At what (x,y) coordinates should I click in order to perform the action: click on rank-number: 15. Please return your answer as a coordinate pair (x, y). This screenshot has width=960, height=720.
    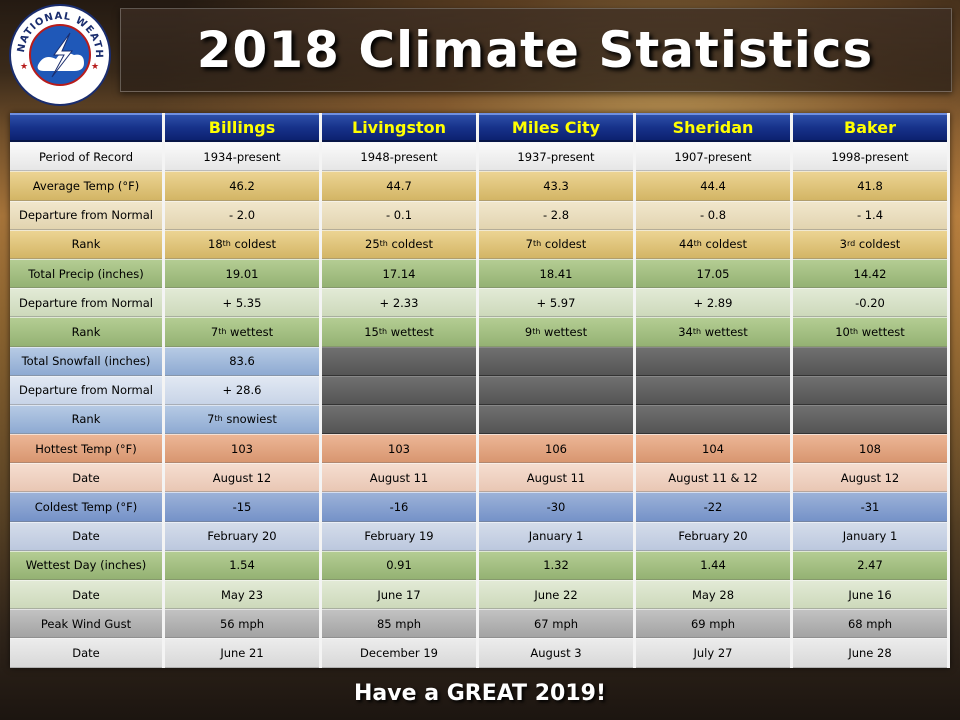
    Looking at the image, I should click on (371, 331).